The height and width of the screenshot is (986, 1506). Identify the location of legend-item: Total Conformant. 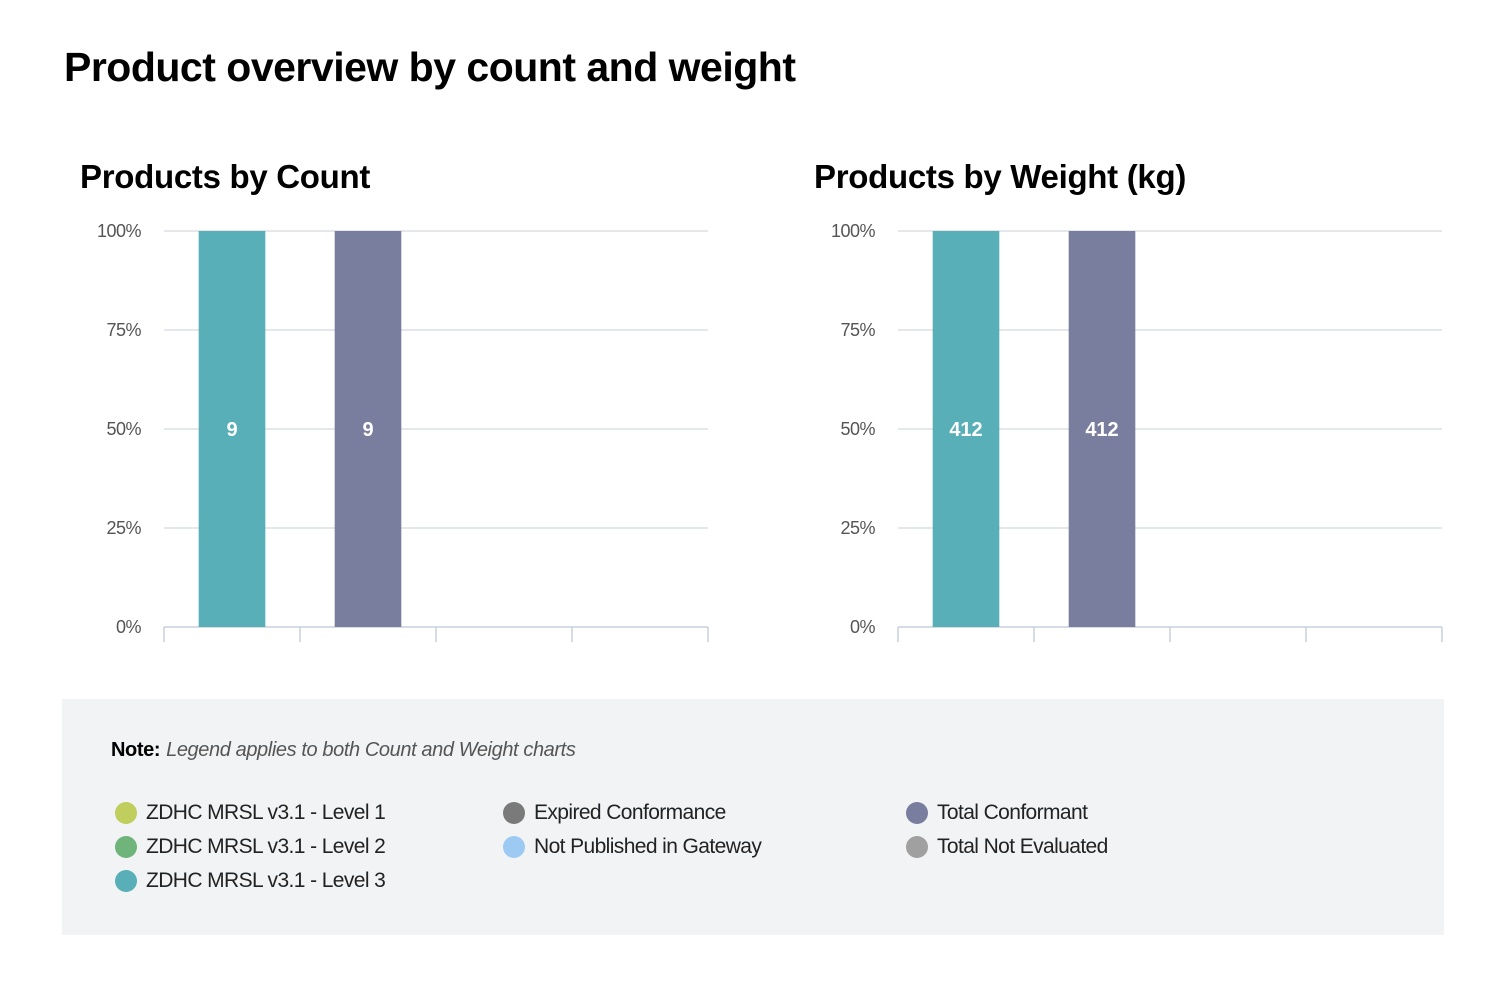
(997, 813).